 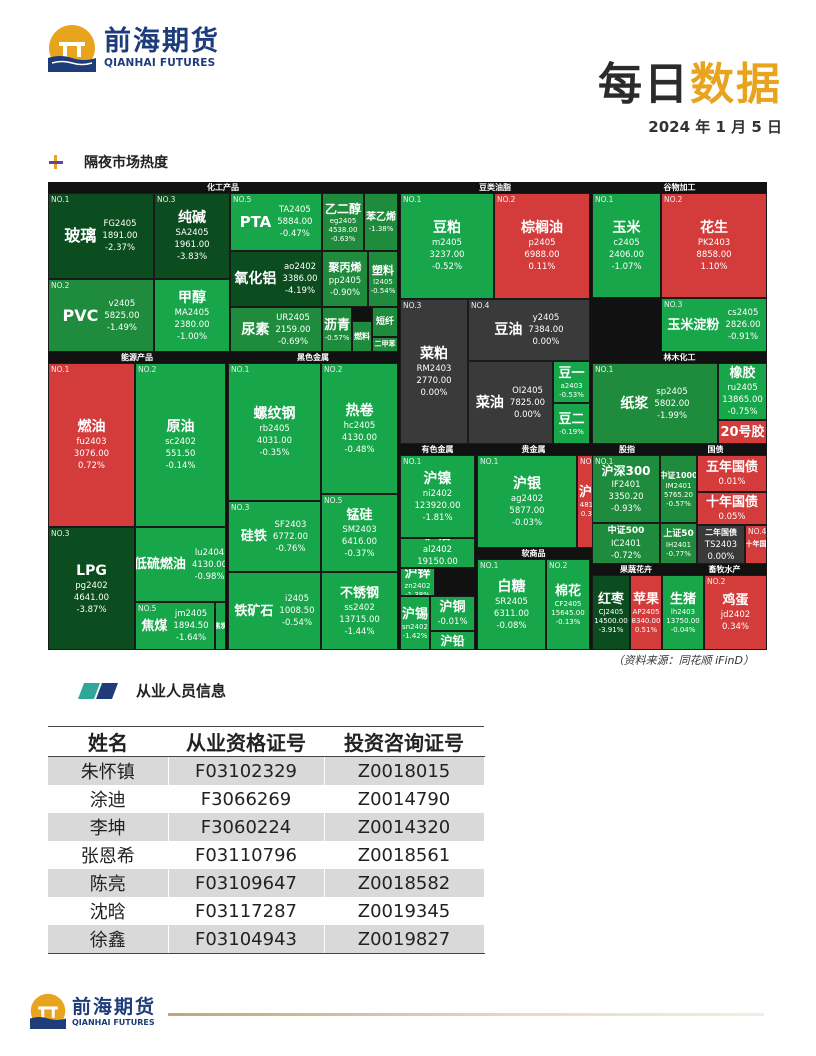 I want to click on tile-info-line: -0.03%, so click(x=527, y=522).